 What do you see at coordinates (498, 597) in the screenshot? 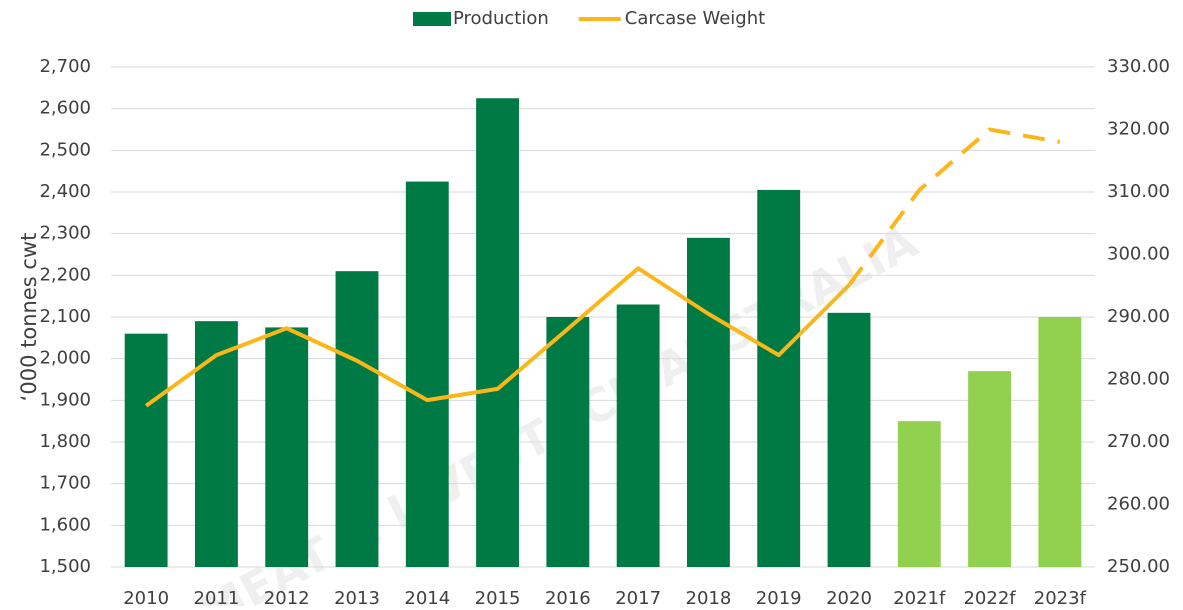
I see `x-tick-label: 2015` at bounding box center [498, 597].